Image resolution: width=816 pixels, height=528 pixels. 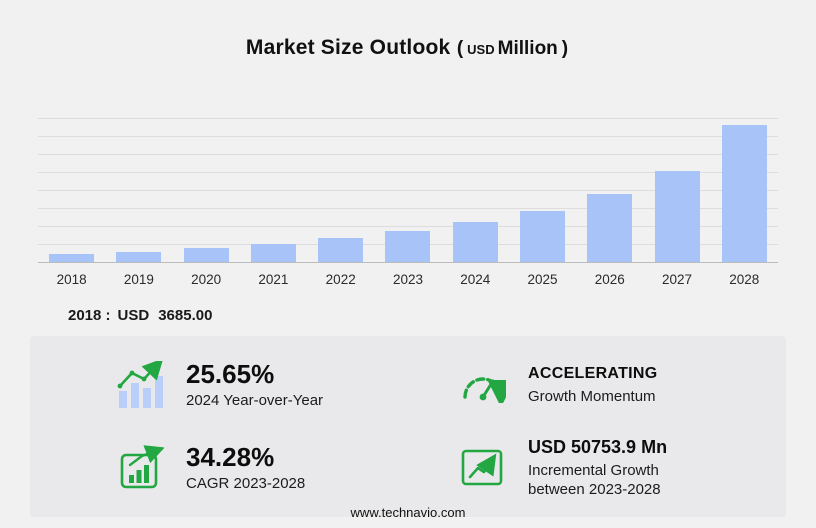 What do you see at coordinates (89, 315) in the screenshot?
I see `annotation-year: 2018 :` at bounding box center [89, 315].